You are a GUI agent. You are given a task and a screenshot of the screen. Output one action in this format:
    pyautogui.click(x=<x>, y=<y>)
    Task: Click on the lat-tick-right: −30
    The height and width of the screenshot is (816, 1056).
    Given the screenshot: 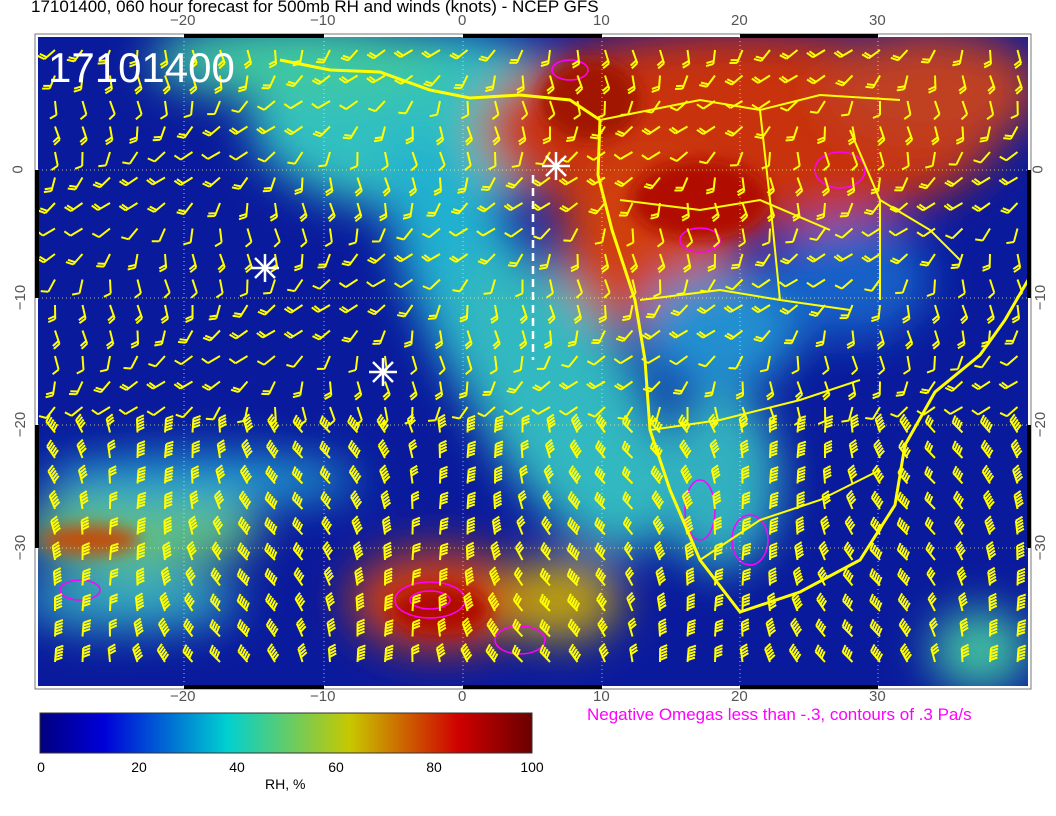 What is the action you would take?
    pyautogui.click(x=1041, y=547)
    